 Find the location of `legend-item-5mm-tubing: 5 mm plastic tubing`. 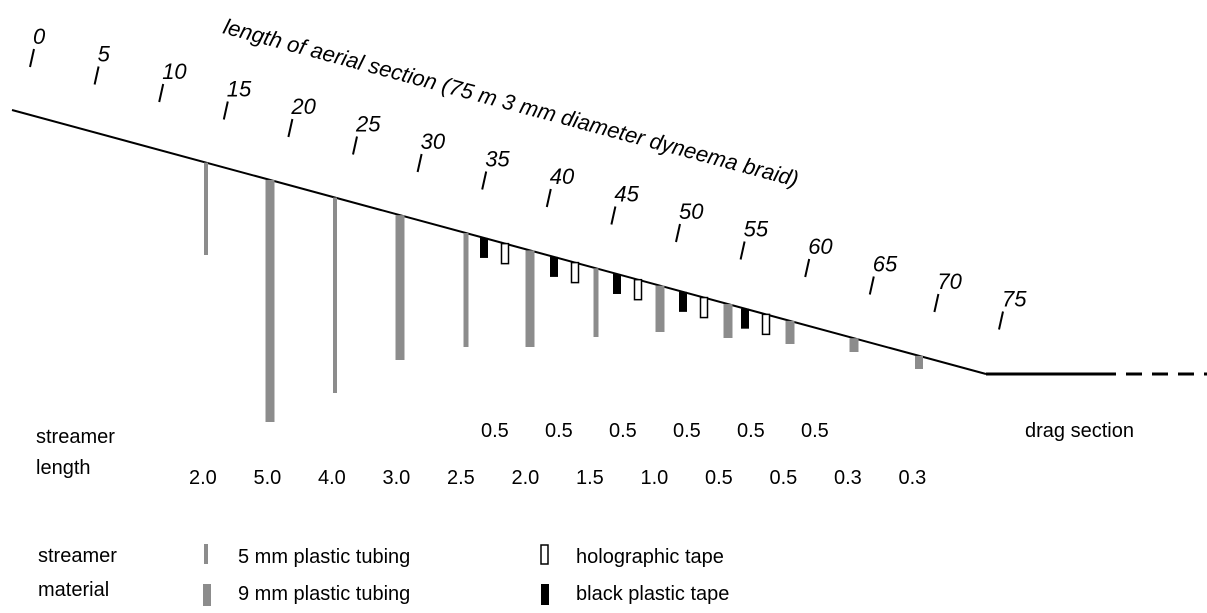

legend-item-5mm-tubing: 5 mm plastic tubing is located at coordinates (324, 557).